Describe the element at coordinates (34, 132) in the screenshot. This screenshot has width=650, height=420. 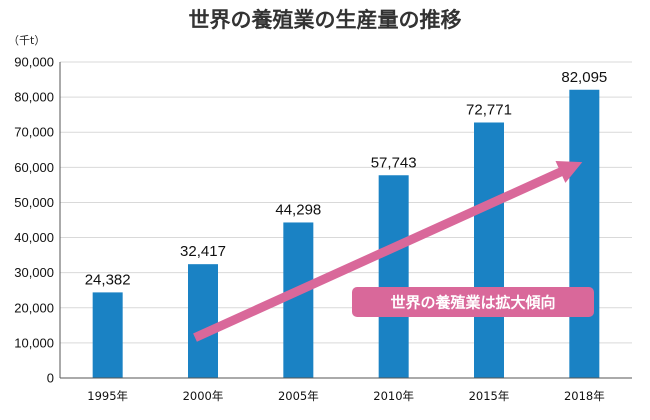
I see `y-tick-label: 70,000` at that location.